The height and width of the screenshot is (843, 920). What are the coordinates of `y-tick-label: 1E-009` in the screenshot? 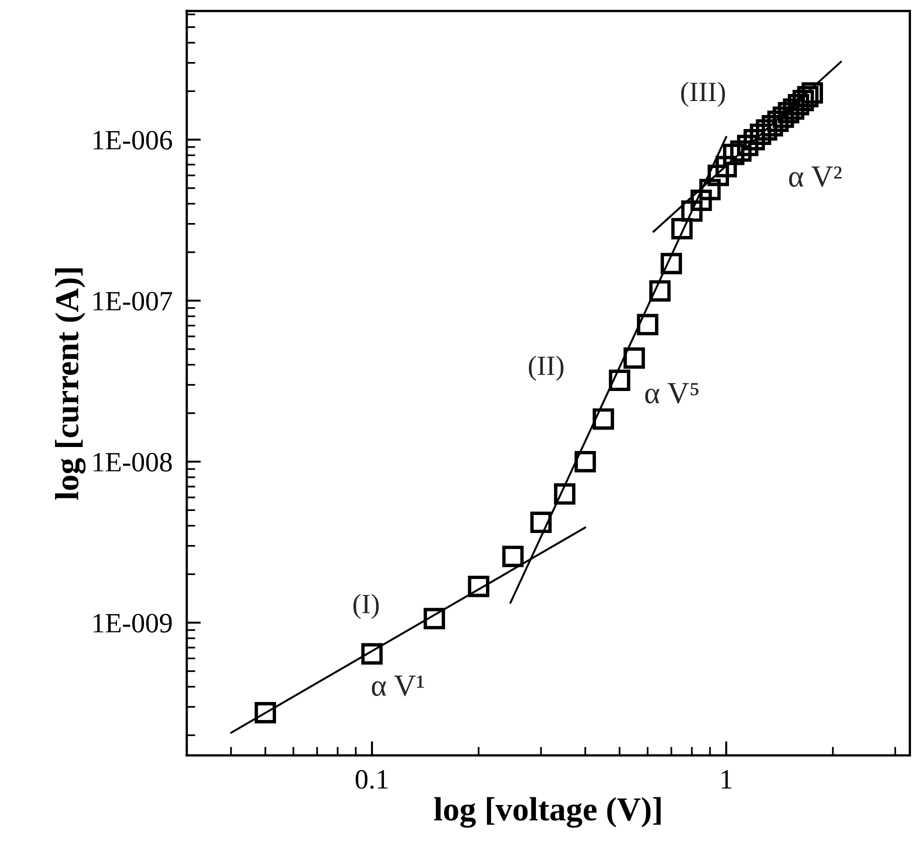 It's located at (133, 623).